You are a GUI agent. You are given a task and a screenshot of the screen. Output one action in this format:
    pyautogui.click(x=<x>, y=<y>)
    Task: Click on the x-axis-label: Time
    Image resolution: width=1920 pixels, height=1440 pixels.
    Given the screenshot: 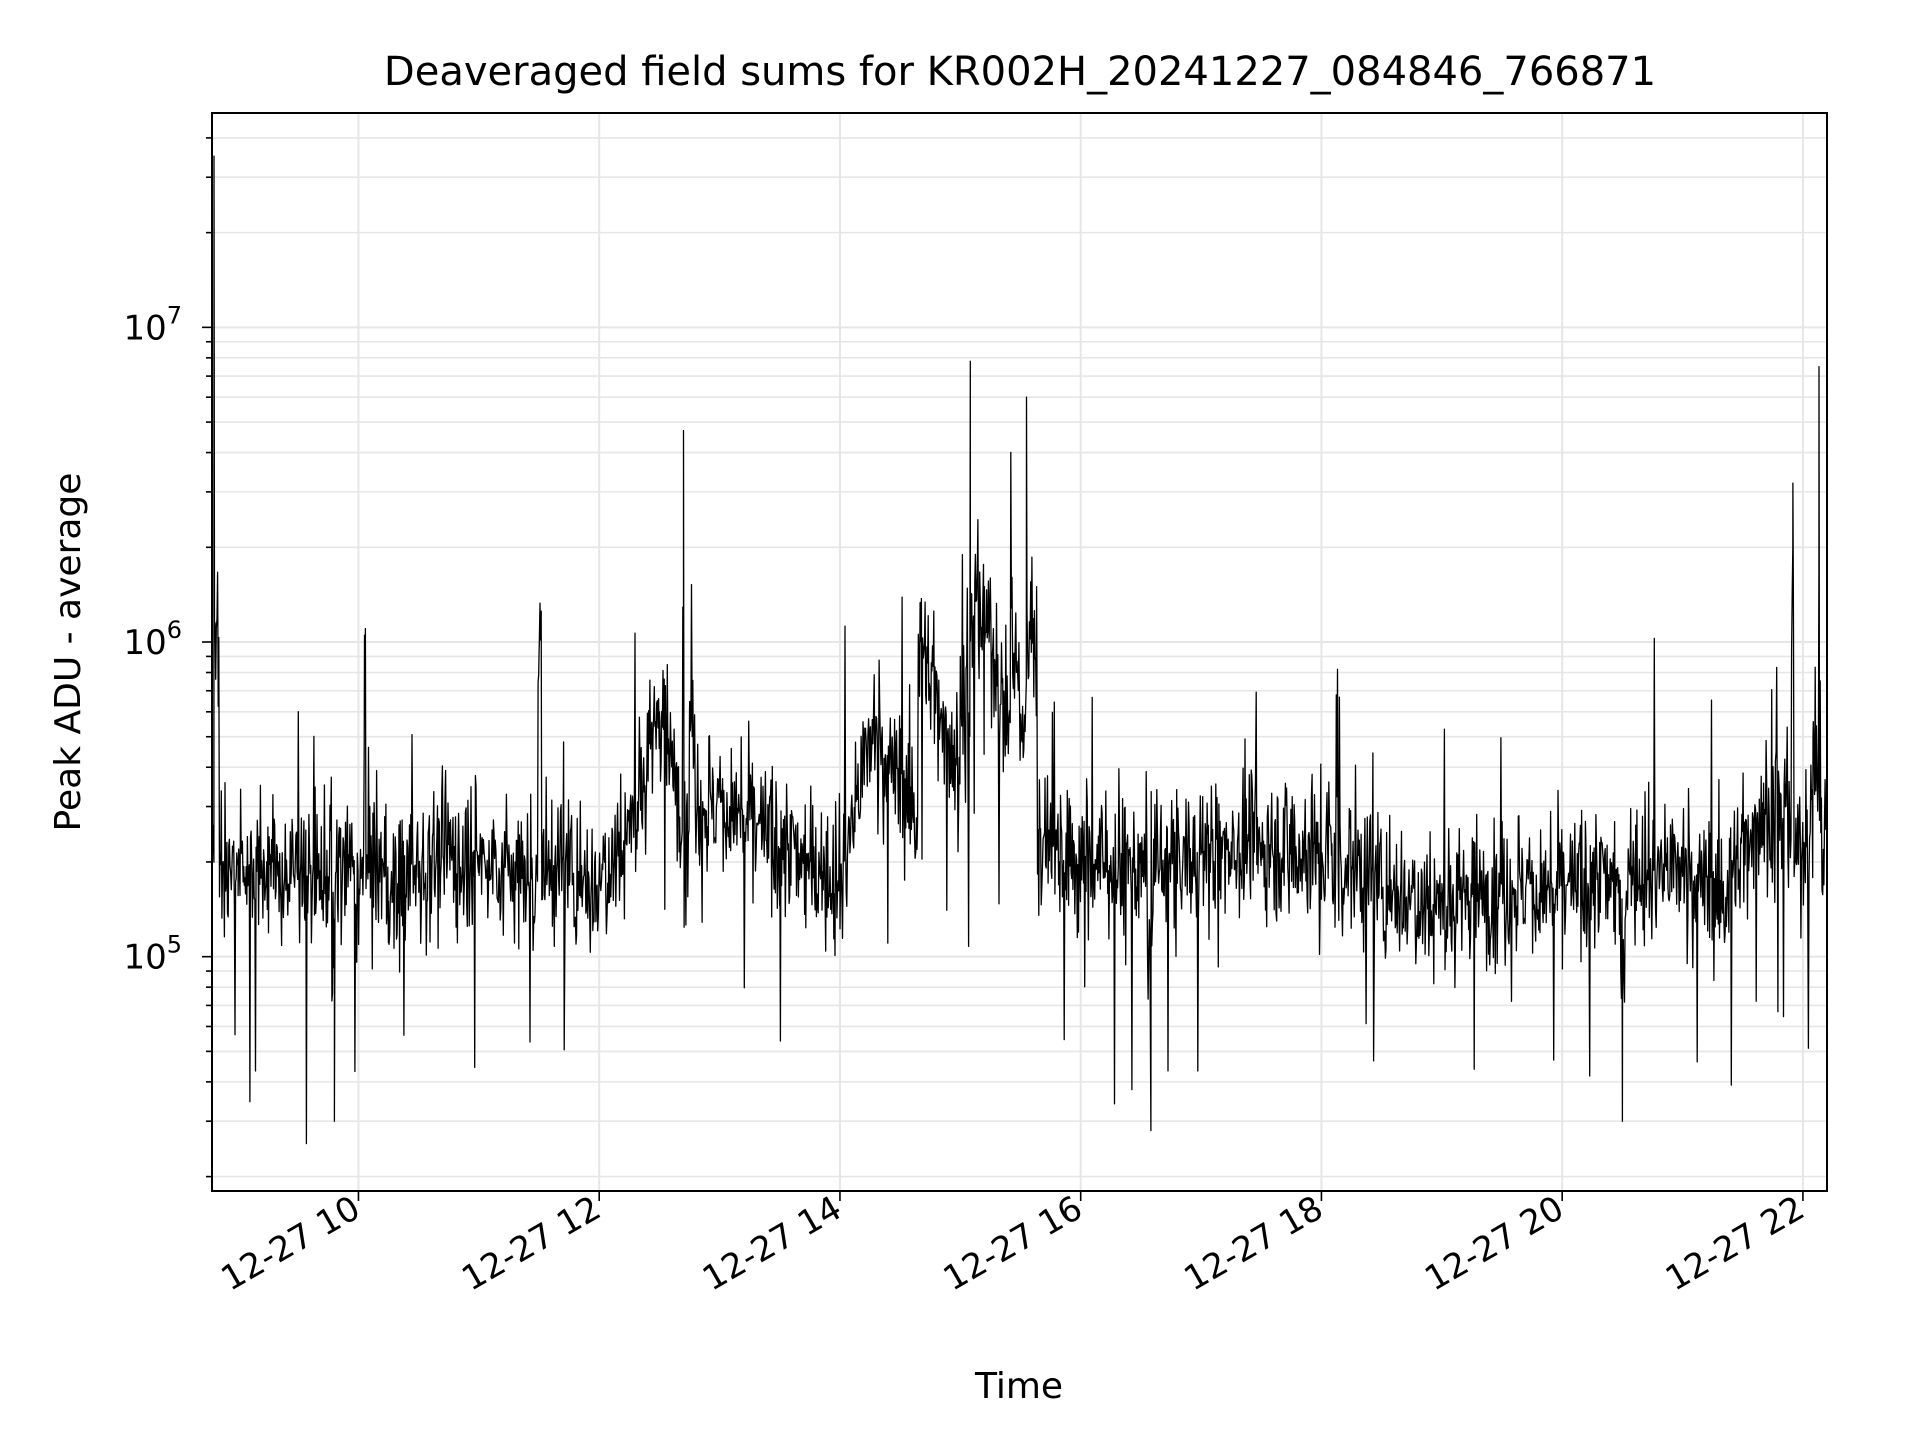 What is the action you would take?
    pyautogui.click(x=1018, y=1386)
    